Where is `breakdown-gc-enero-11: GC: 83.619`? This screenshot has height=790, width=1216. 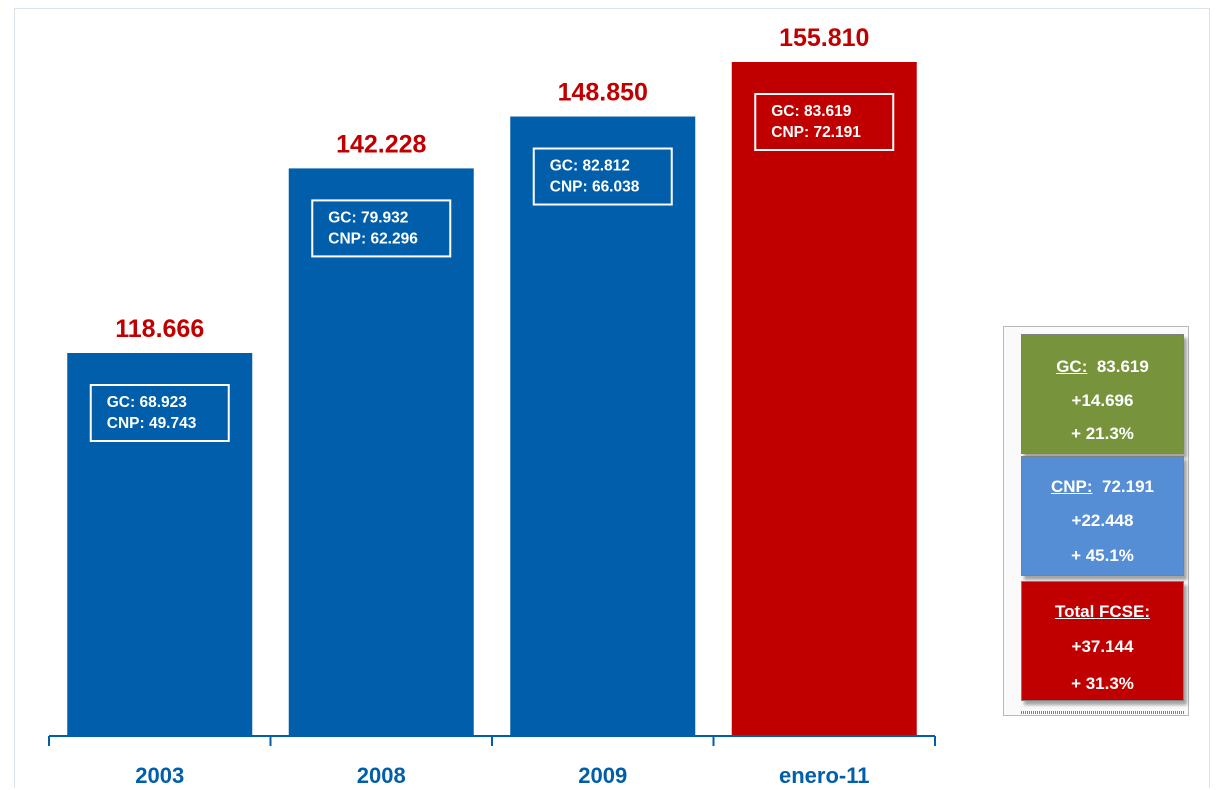
breakdown-gc-enero-11: GC: 83.619 is located at coordinates (811, 111).